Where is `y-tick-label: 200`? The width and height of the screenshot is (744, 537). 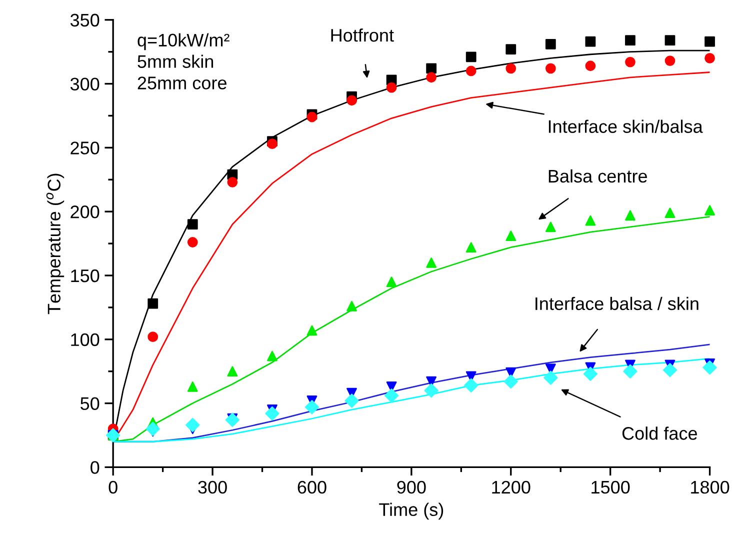 y-tick-label: 200 is located at coordinates (85, 212).